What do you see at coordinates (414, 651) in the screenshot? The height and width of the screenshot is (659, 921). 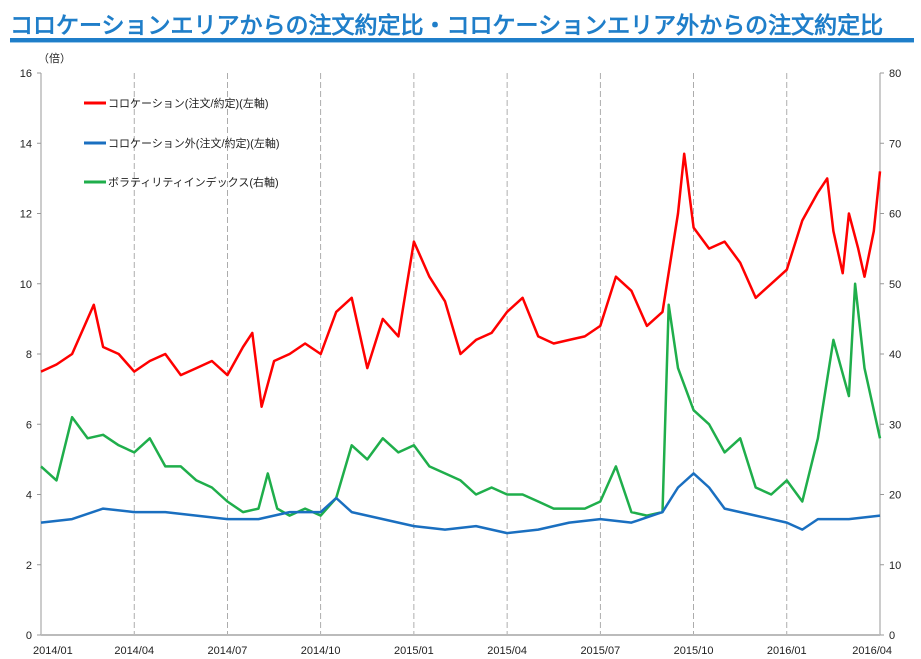 I see `x-tick-label: 2015/01` at bounding box center [414, 651].